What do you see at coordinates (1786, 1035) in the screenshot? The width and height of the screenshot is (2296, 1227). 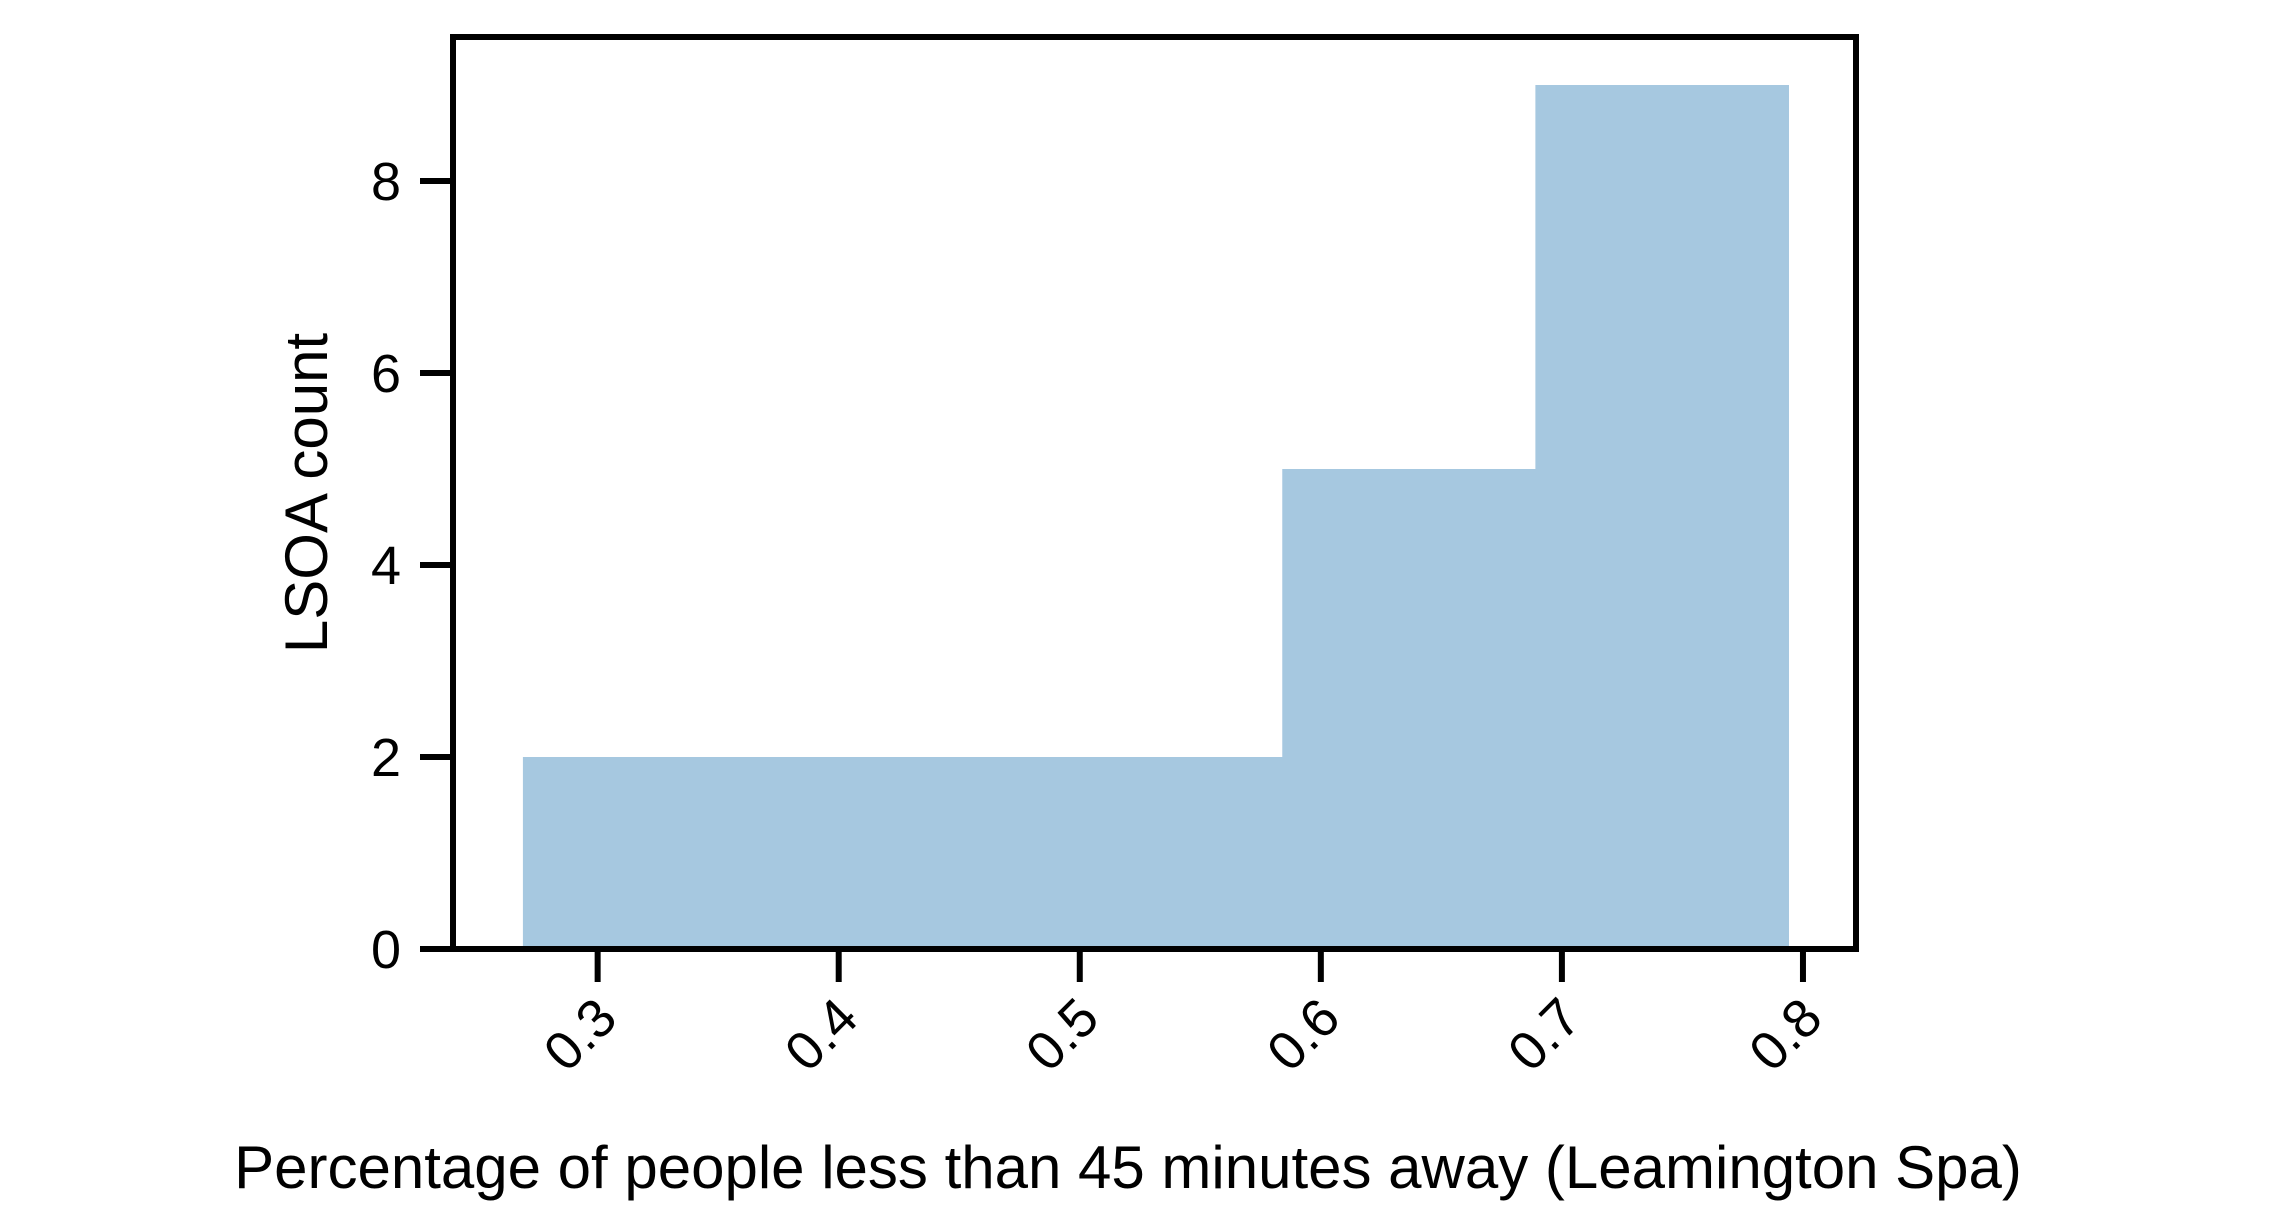 I see `x-tick-label: 0.8` at bounding box center [1786, 1035].